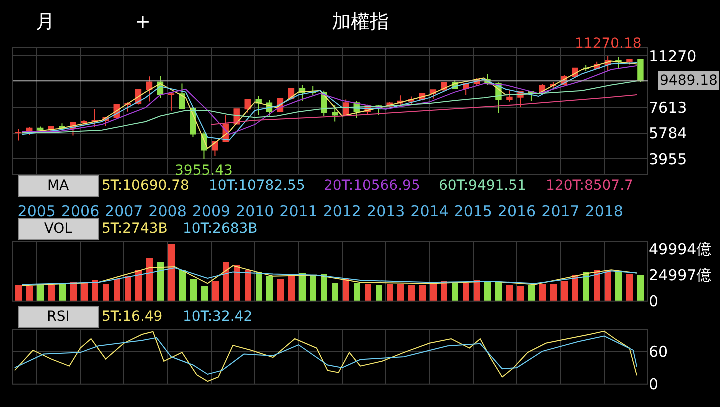 The width and height of the screenshot is (720, 407). Describe the element at coordinates (211, 211) in the screenshot. I see `x-tick-label: 2009` at that location.